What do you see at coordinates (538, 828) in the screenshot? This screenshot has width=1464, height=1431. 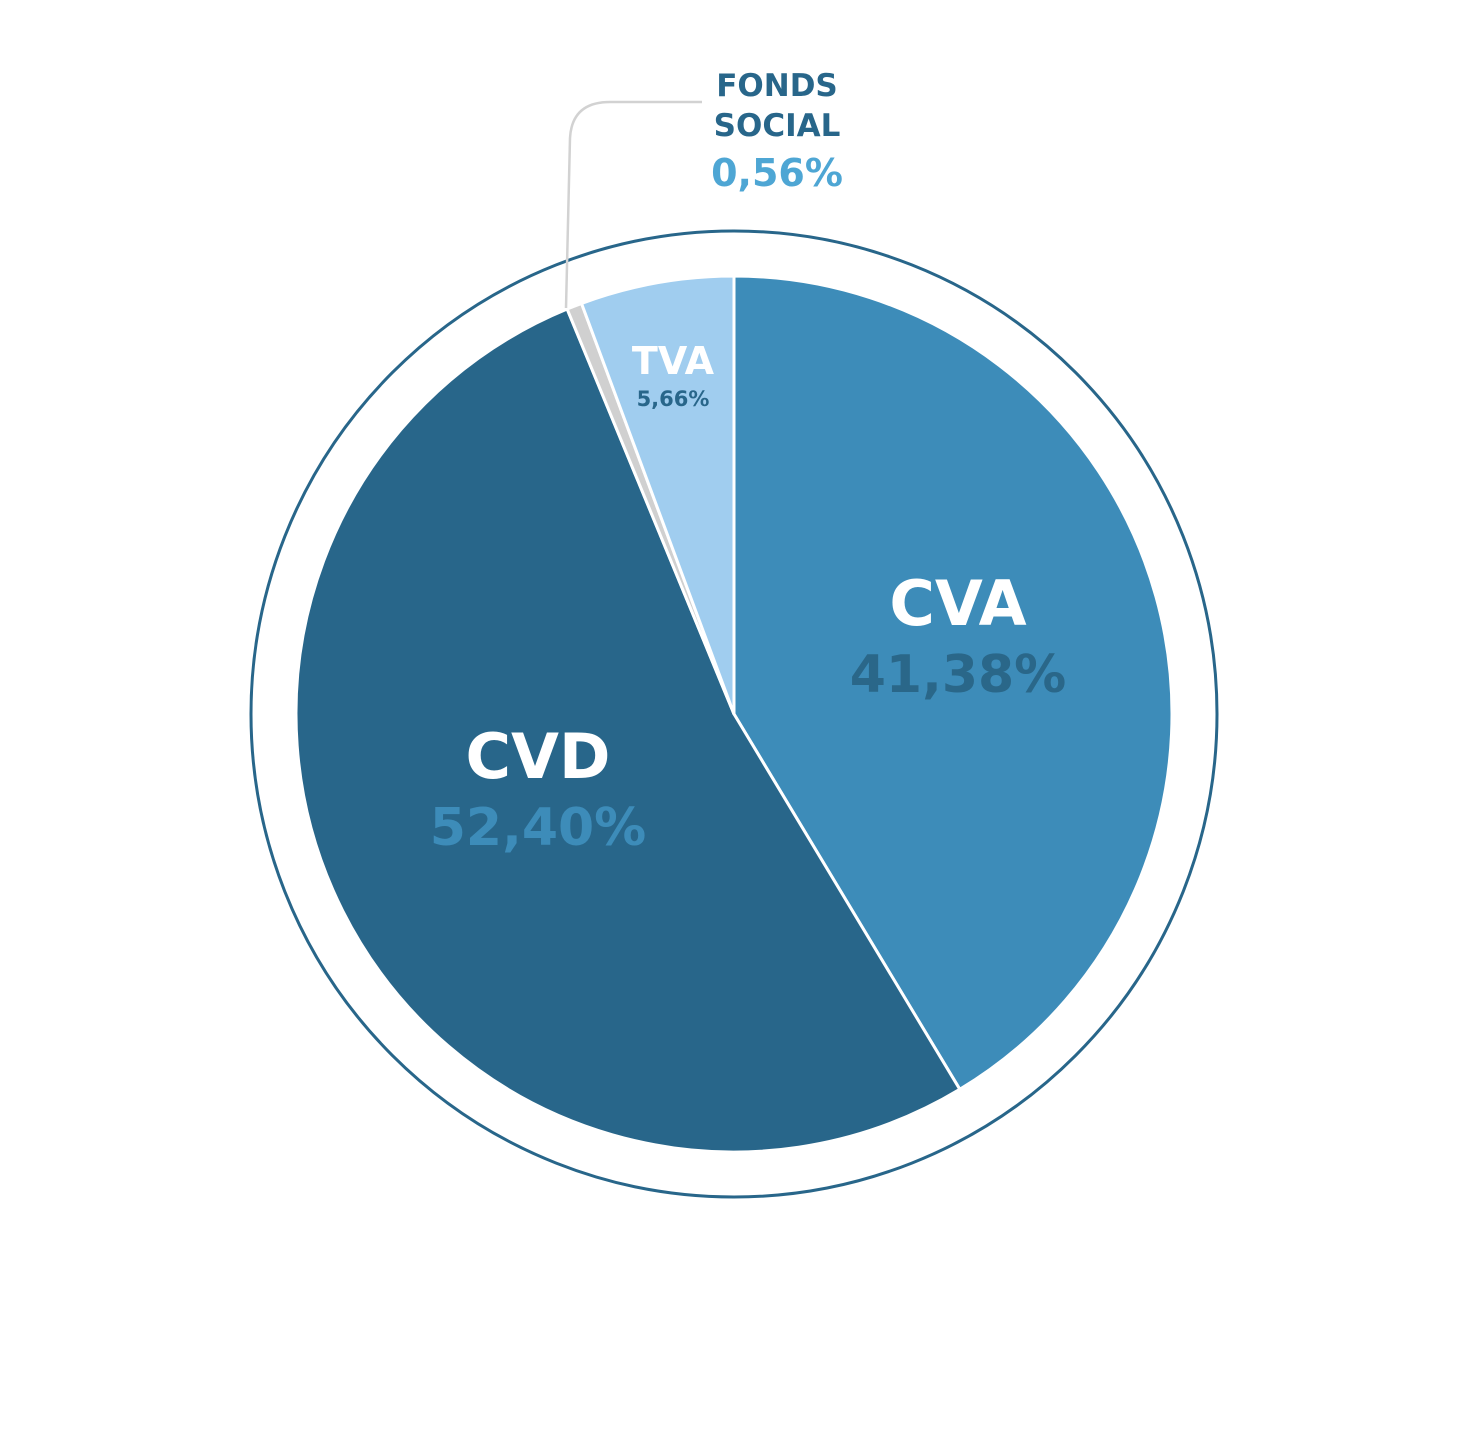 I see `slice-value-cvd: 52,40%` at bounding box center [538, 828].